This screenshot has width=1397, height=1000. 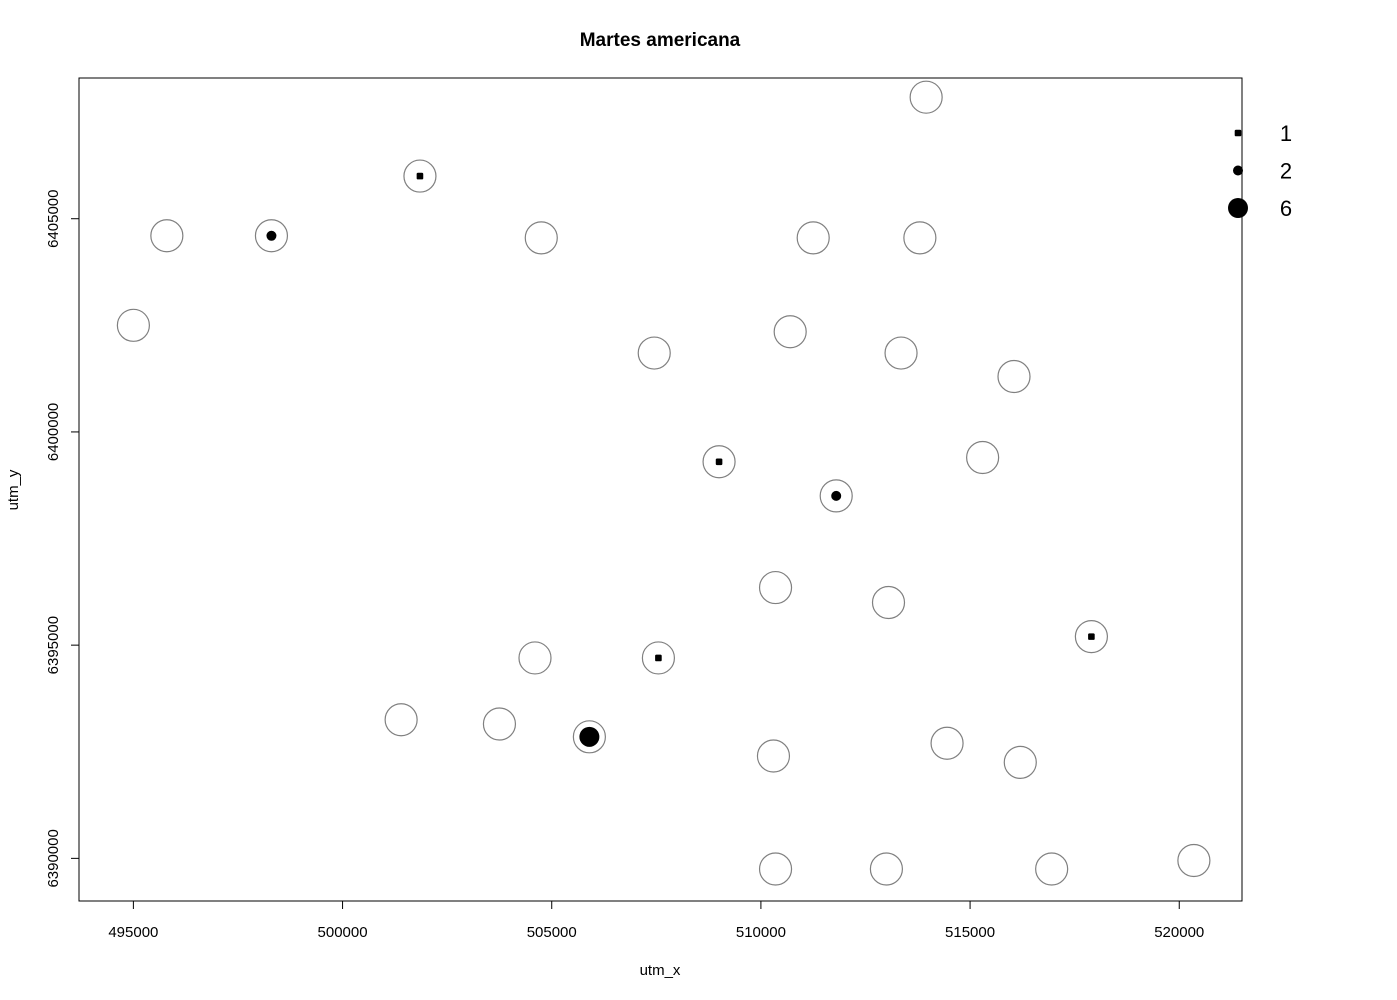 What do you see at coordinates (1286, 208) in the screenshot?
I see `legend-label: 6` at bounding box center [1286, 208].